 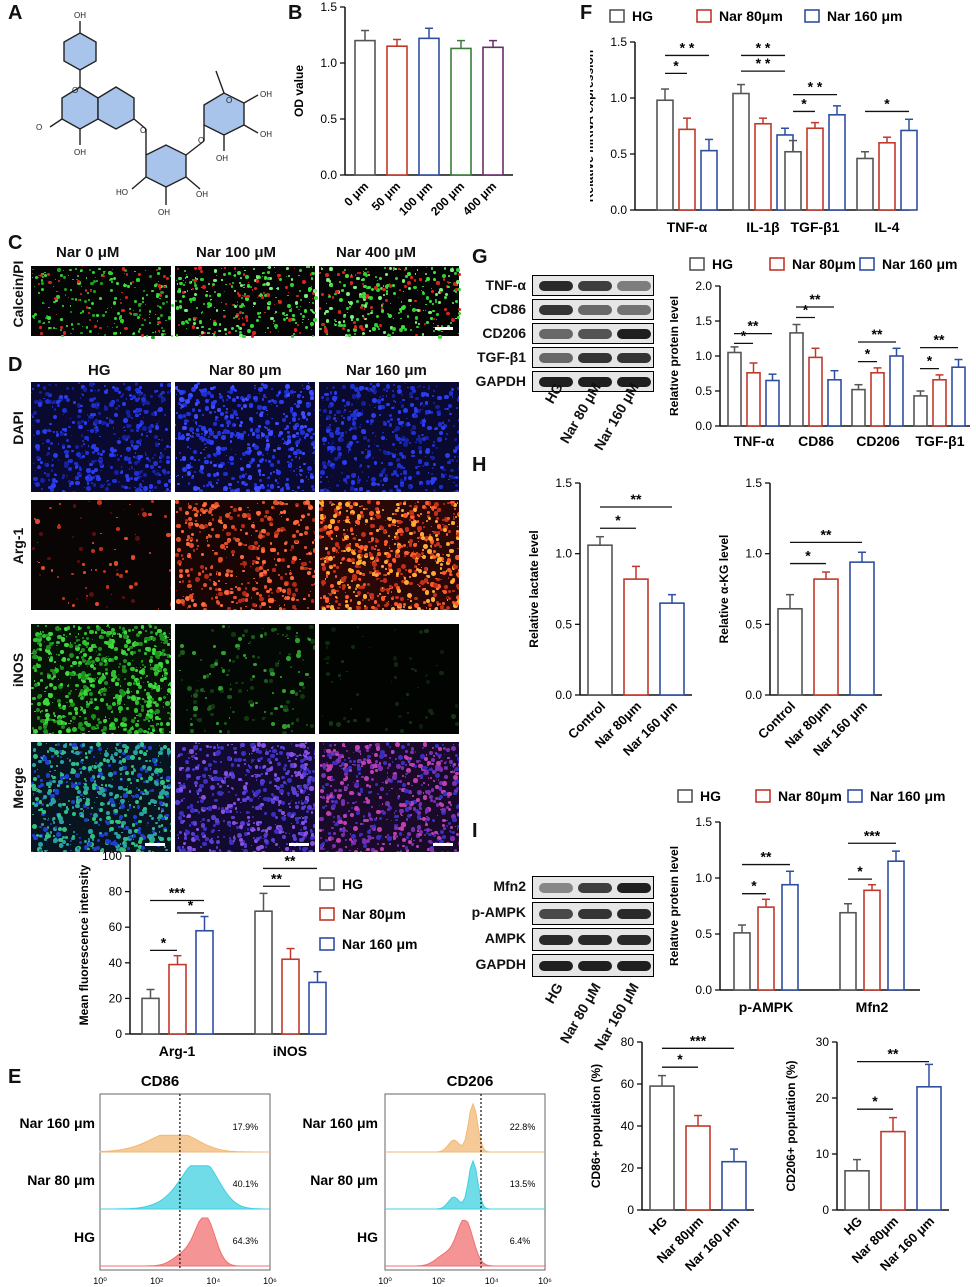 I want to click on cd206pop-x-tick-label: HG, so click(x=853, y=1226).